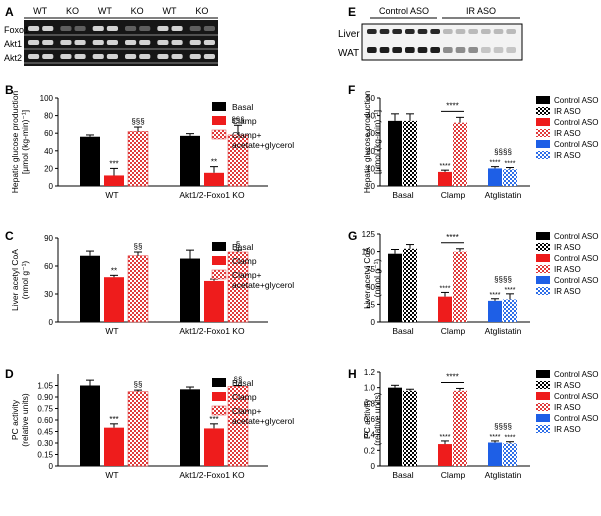 The height and width of the screenshot is (516, 601). What do you see at coordinates (348, 53) in the screenshot?
I see `blot-e-row-label: WAT` at bounding box center [348, 53].